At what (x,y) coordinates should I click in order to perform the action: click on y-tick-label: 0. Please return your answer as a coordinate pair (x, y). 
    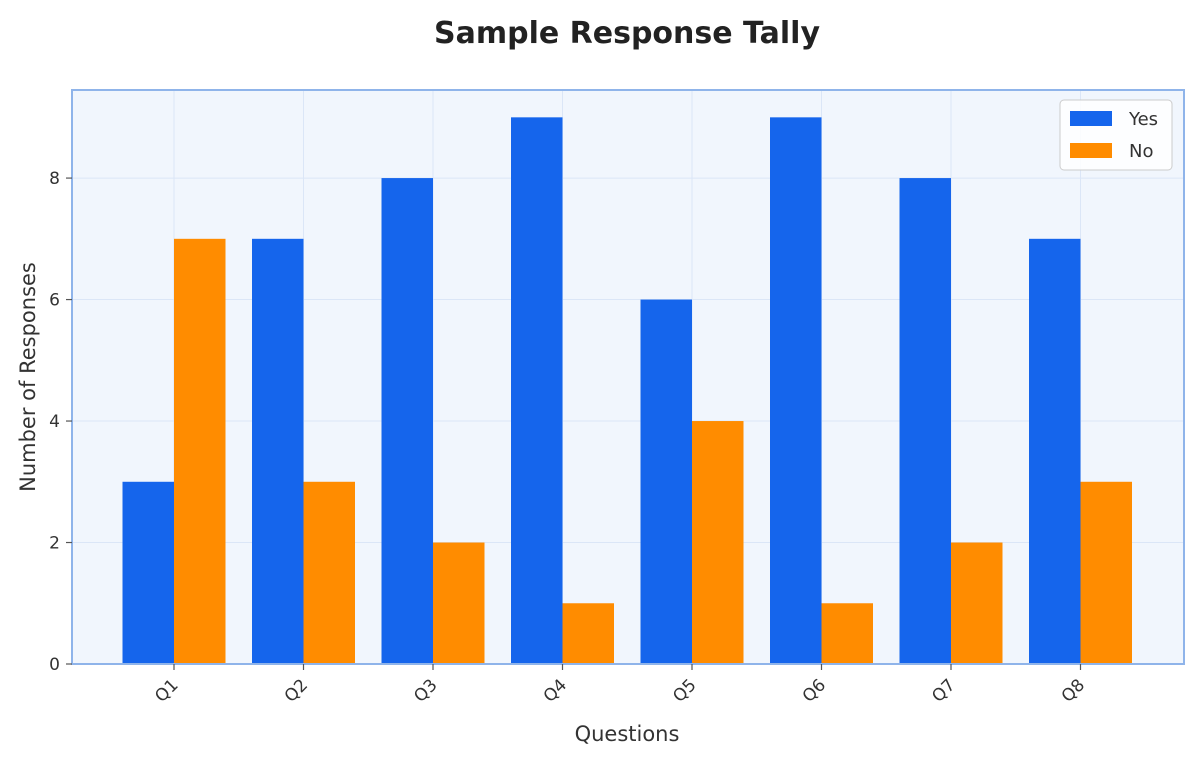
    Looking at the image, I should click on (54, 665).